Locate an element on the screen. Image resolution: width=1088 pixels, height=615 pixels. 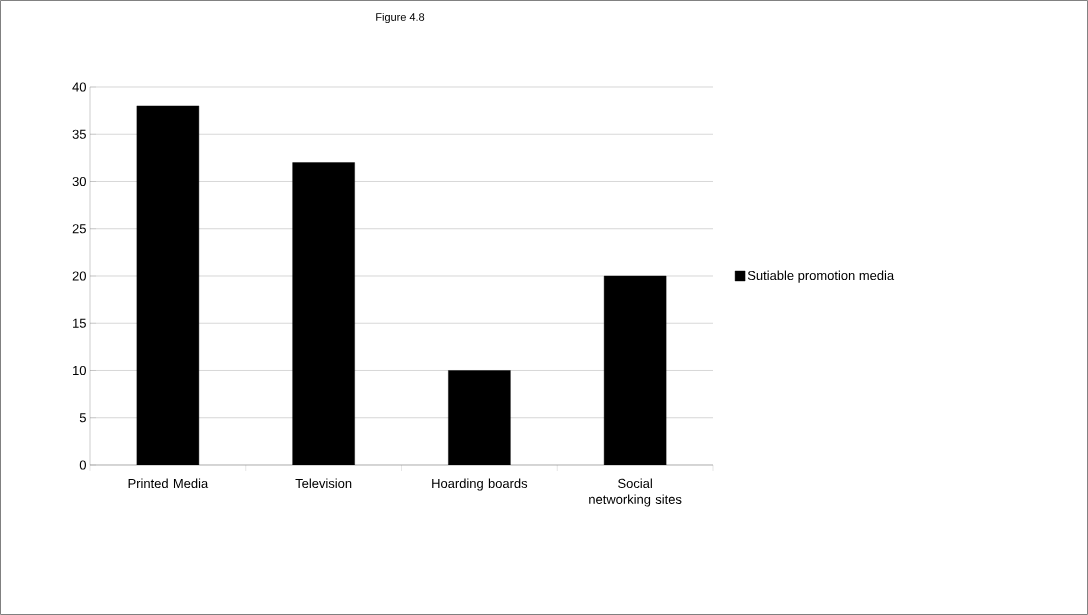
y-tick-label: 0 is located at coordinates (82, 465).